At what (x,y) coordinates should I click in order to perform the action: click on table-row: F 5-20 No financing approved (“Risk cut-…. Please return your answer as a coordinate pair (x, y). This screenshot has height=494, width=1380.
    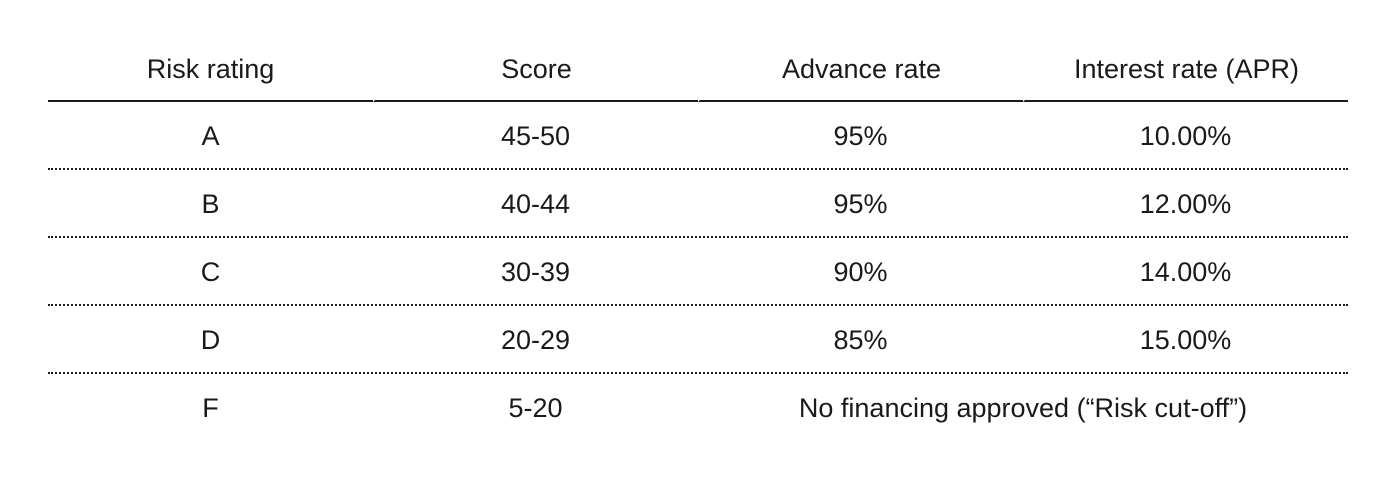
    Looking at the image, I should click on (698, 408).